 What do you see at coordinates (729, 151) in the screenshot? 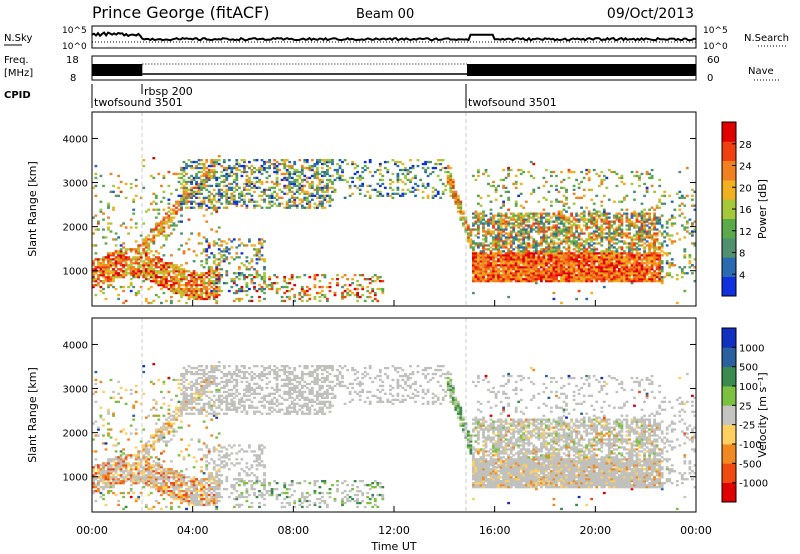
I see `power-colorbar-swatch` at bounding box center [729, 151].